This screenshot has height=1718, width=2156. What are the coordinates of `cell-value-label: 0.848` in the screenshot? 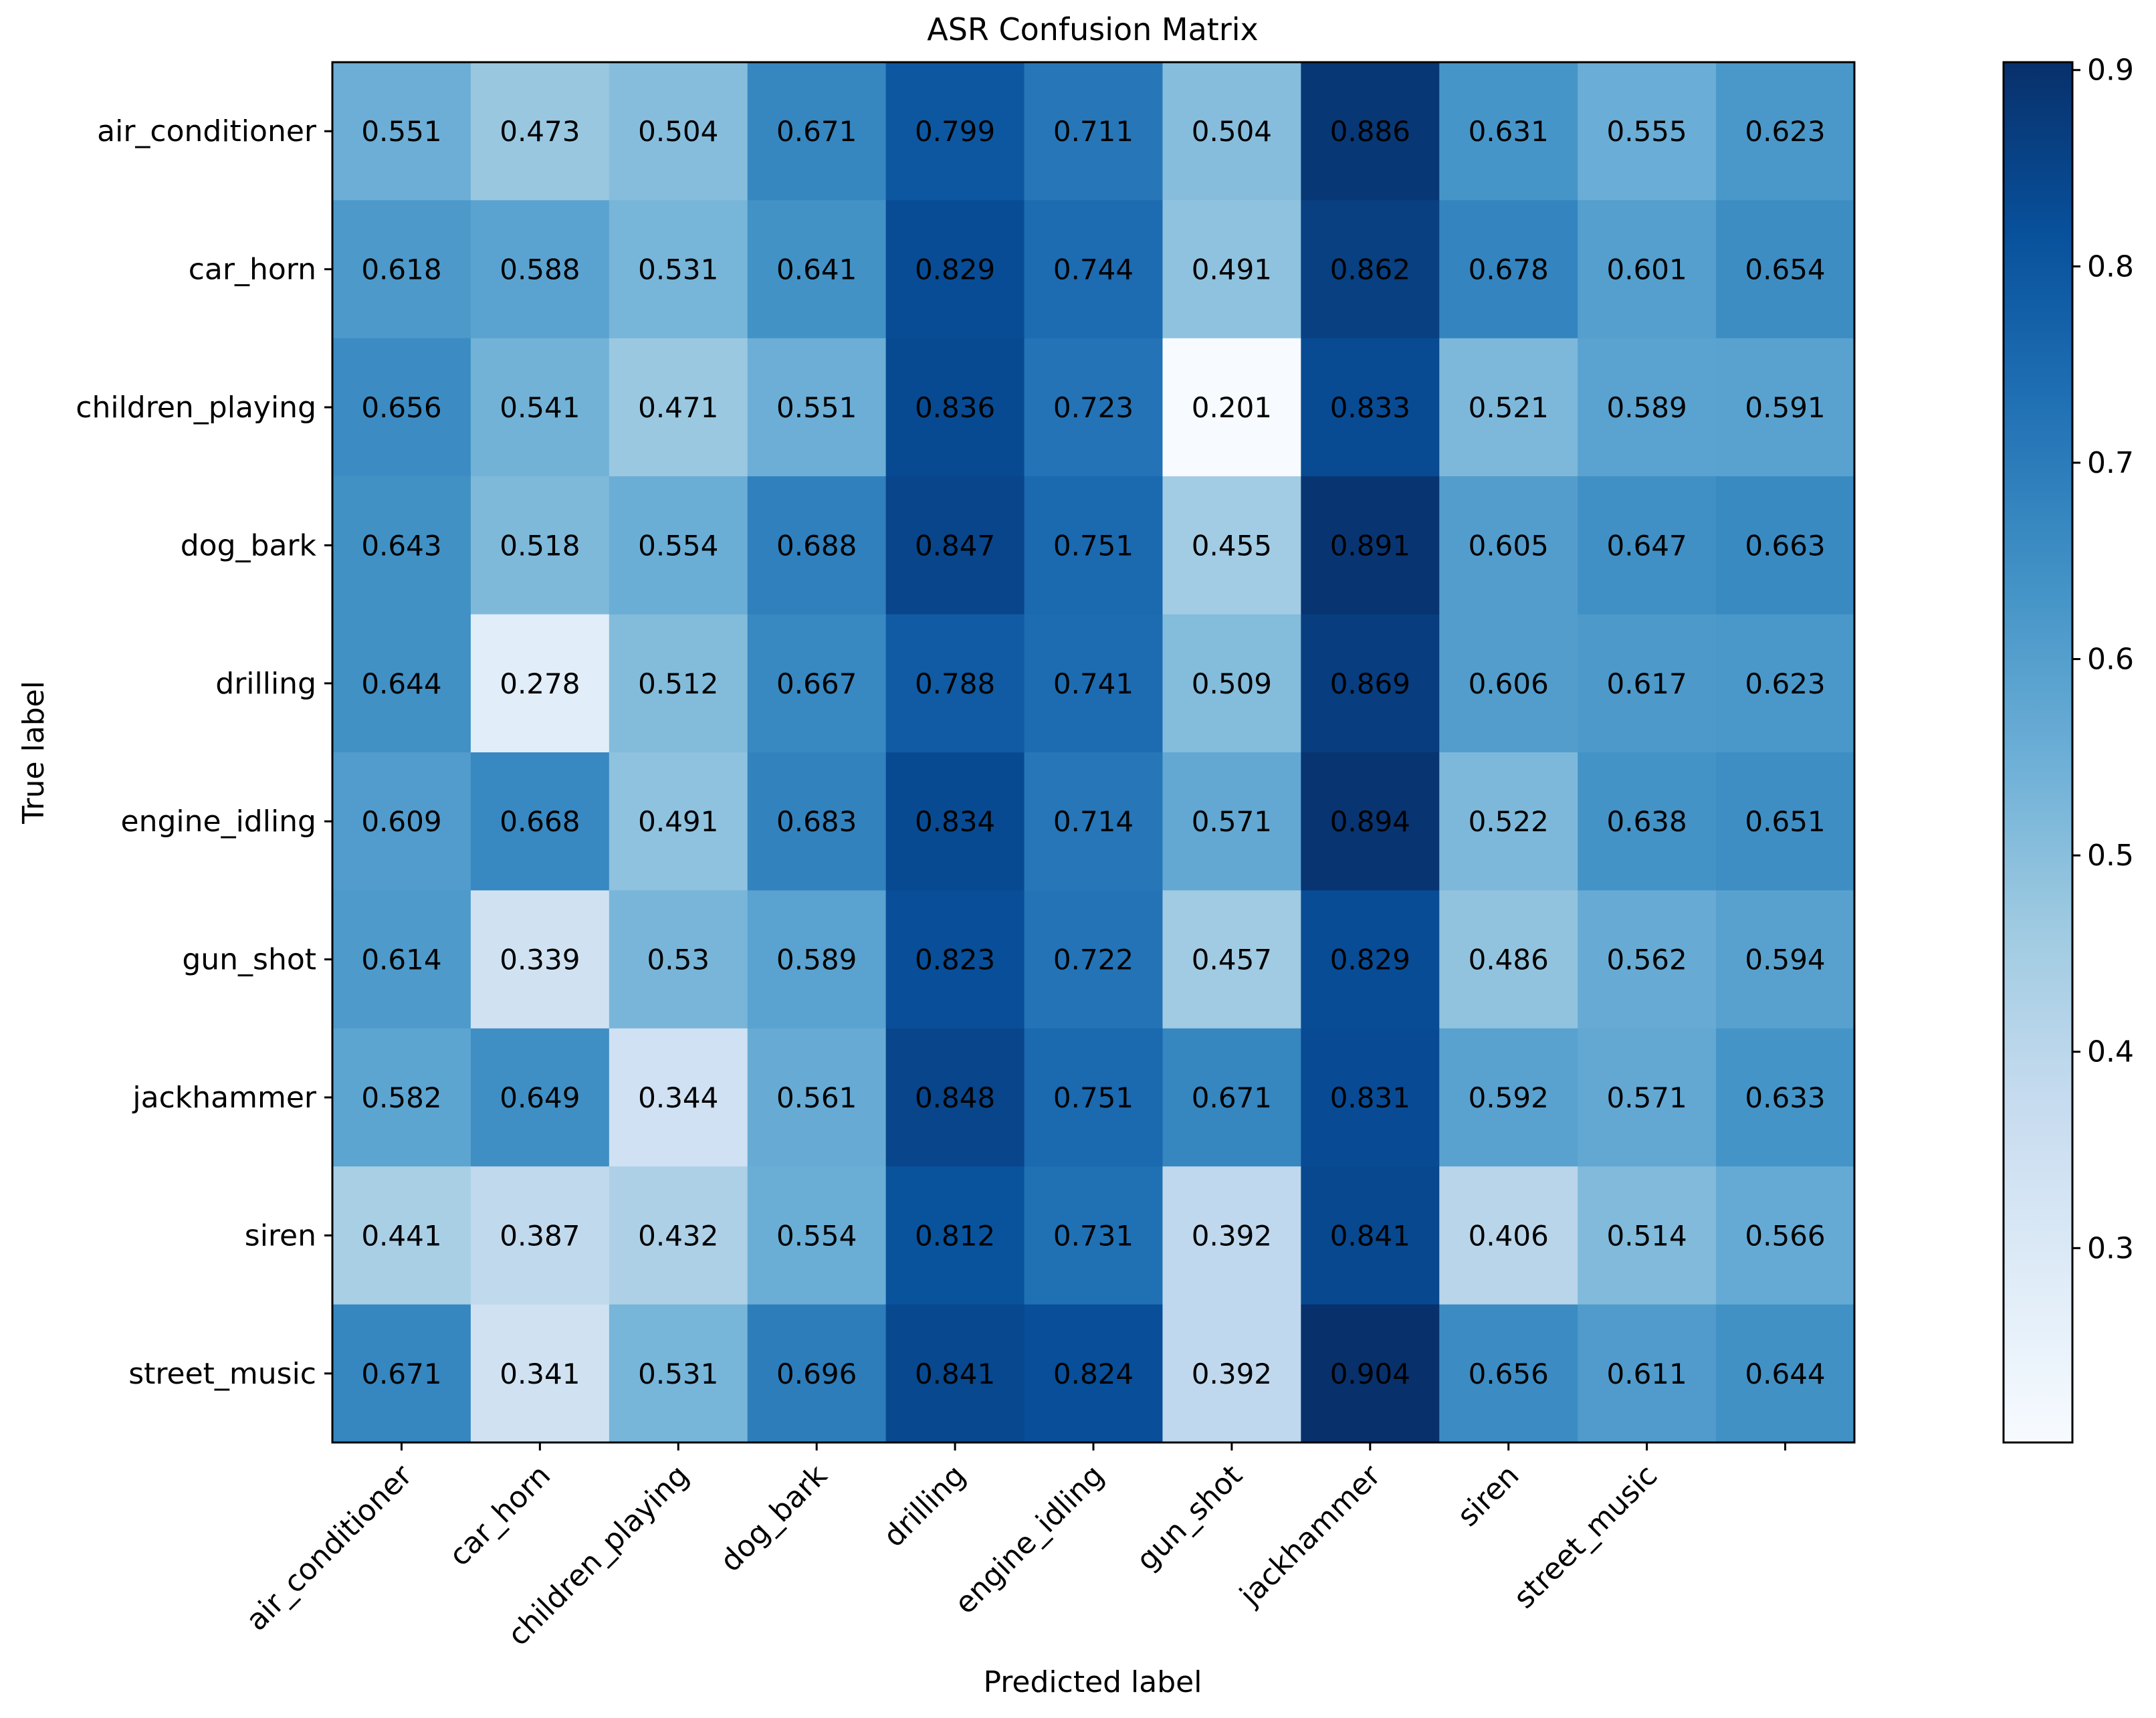 It's located at (955, 1097).